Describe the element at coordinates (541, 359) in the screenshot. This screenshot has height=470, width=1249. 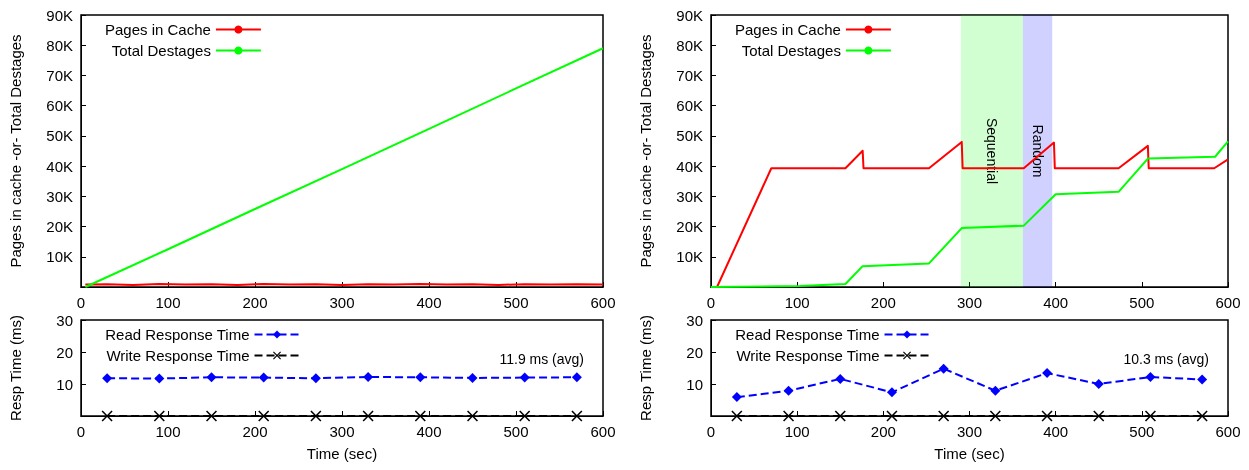
I see `annotation: 11.9 ms (avg)` at that location.